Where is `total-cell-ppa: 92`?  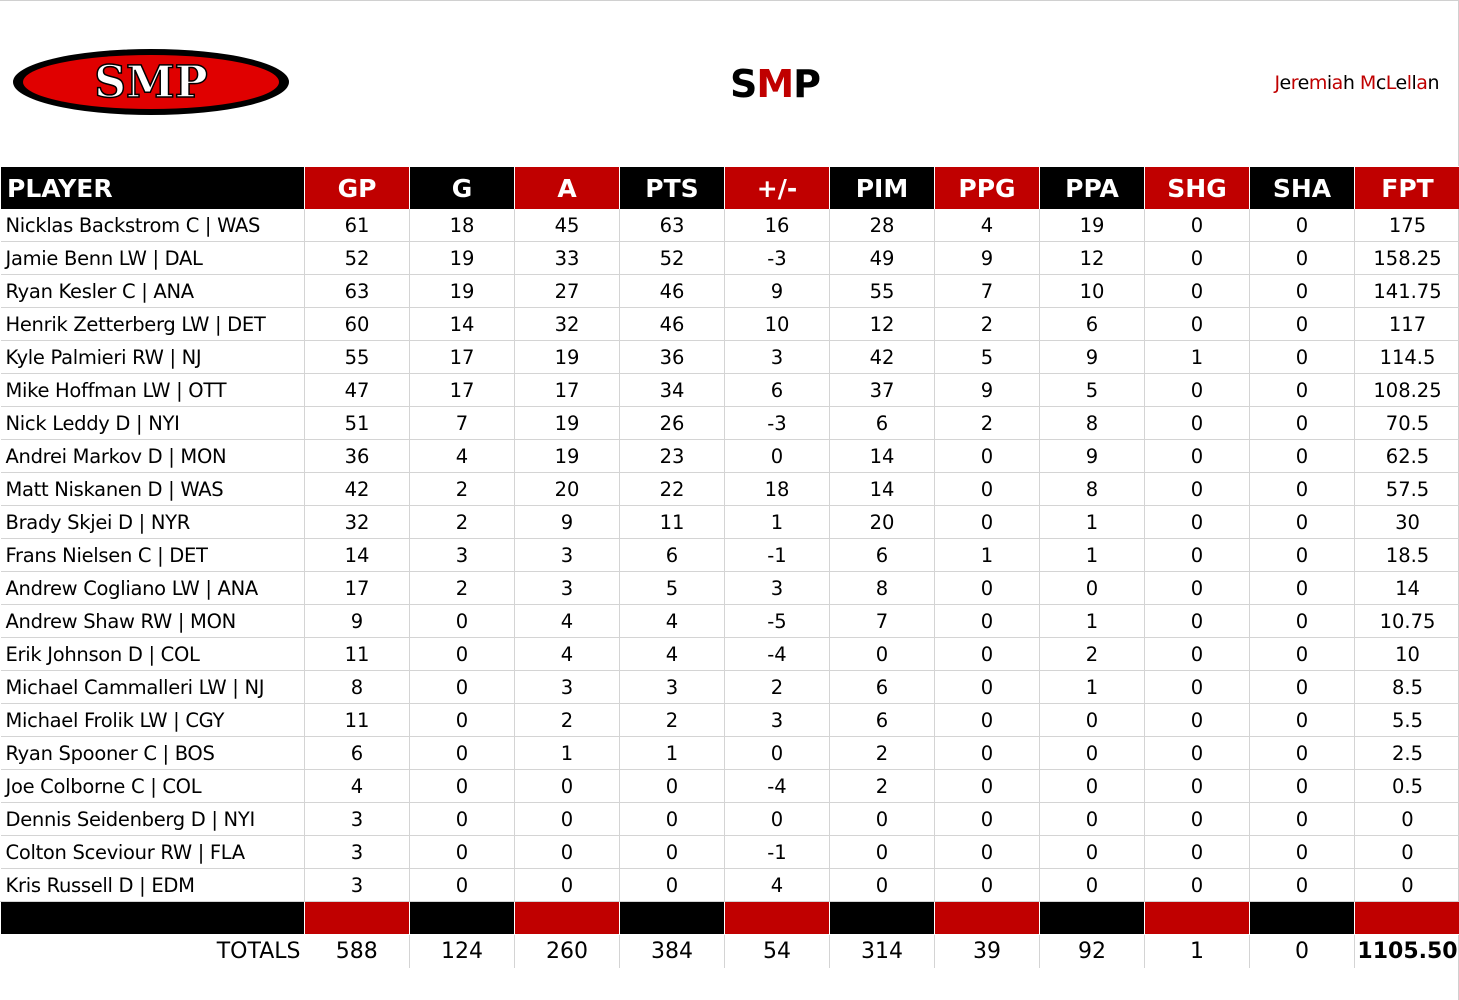
total-cell-ppa: 92 is located at coordinates (1092, 951).